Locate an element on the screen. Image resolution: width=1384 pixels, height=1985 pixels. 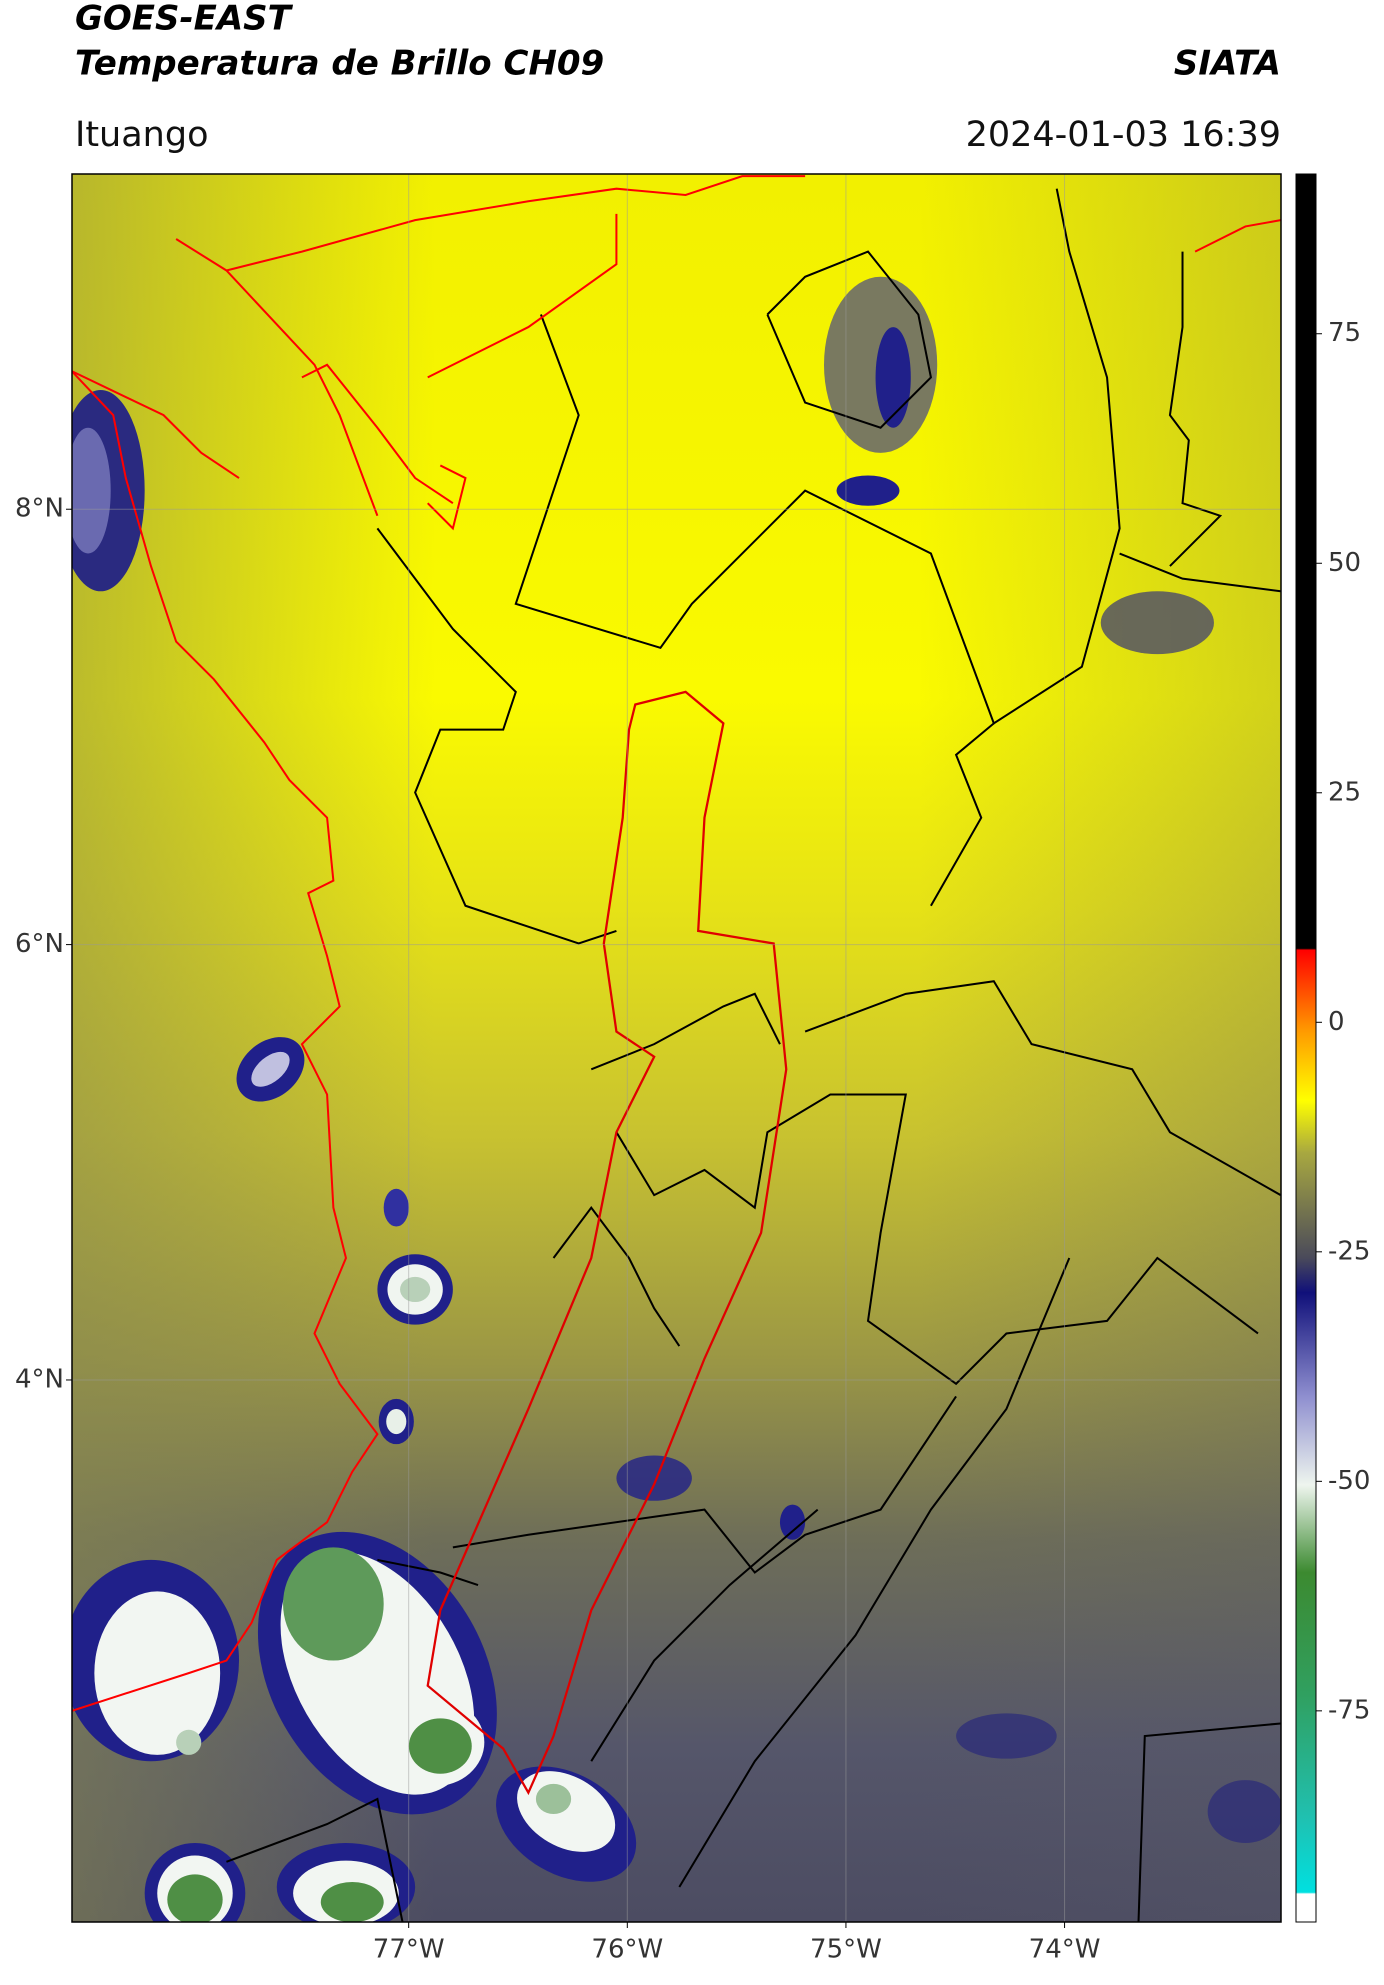
colorbar is located at coordinates (1306, 1048).